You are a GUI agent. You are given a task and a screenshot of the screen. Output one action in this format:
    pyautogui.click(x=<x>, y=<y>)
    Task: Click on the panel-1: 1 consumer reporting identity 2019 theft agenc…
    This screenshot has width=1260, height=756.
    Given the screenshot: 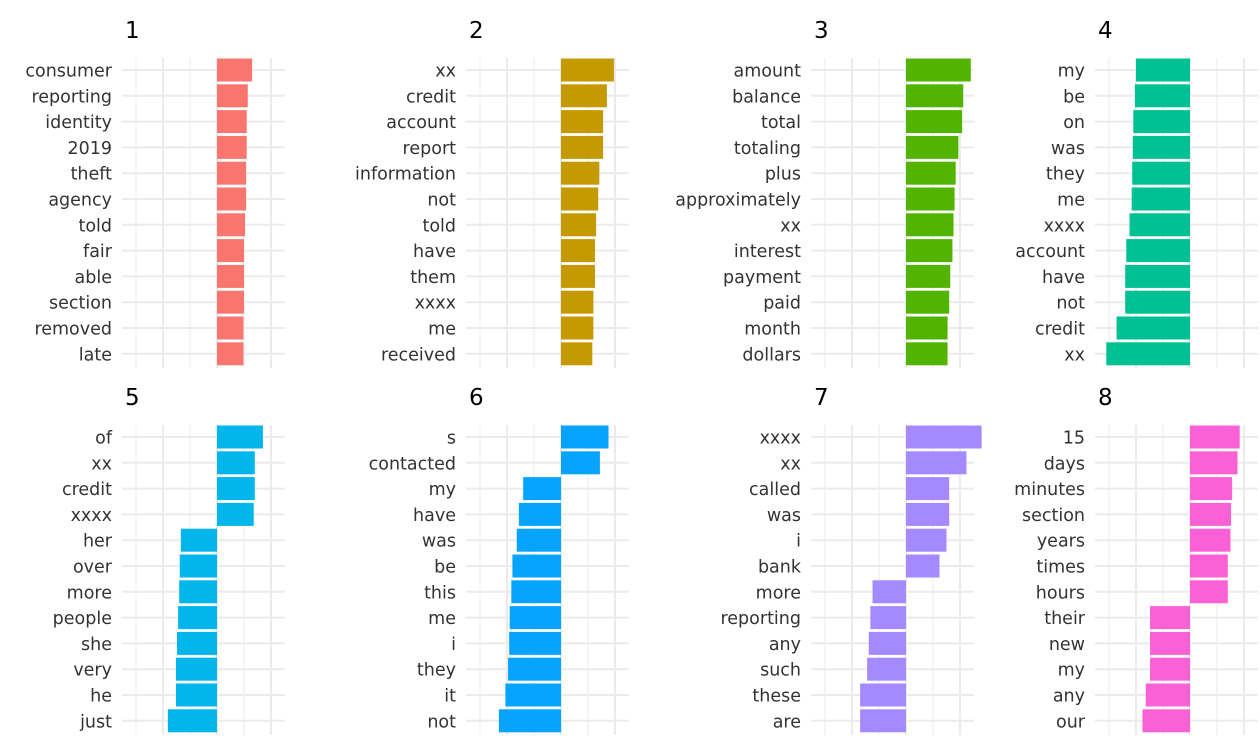 What is the action you would take?
    pyautogui.click(x=155, y=193)
    